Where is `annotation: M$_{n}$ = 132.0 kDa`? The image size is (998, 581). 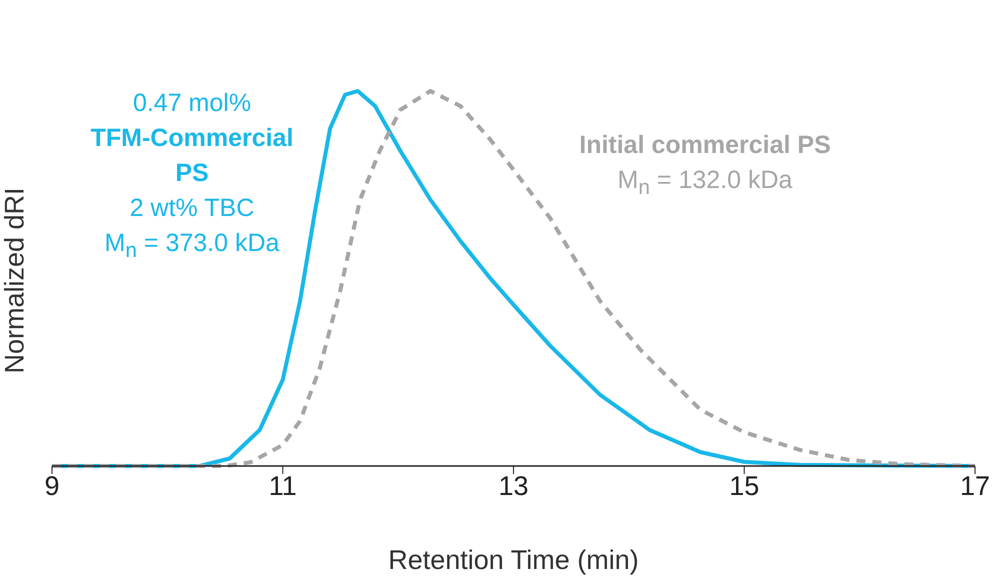 annotation: M$_{n}$ = 132.0 kDa is located at coordinates (705, 183).